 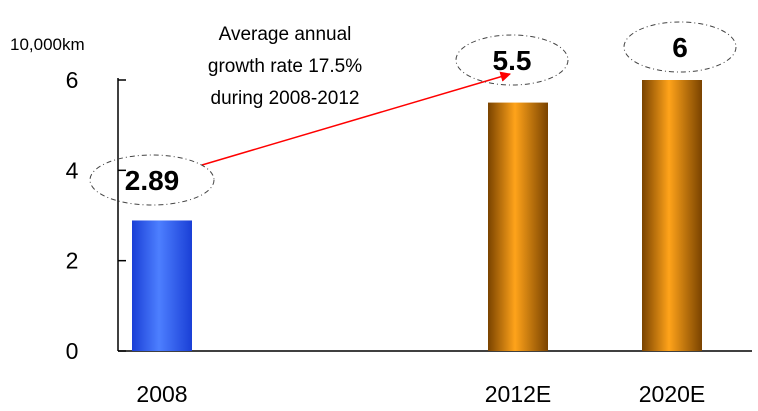 What do you see at coordinates (96, 215) in the screenshot?
I see `y-axis-ticks: 0 2 4 6` at bounding box center [96, 215].